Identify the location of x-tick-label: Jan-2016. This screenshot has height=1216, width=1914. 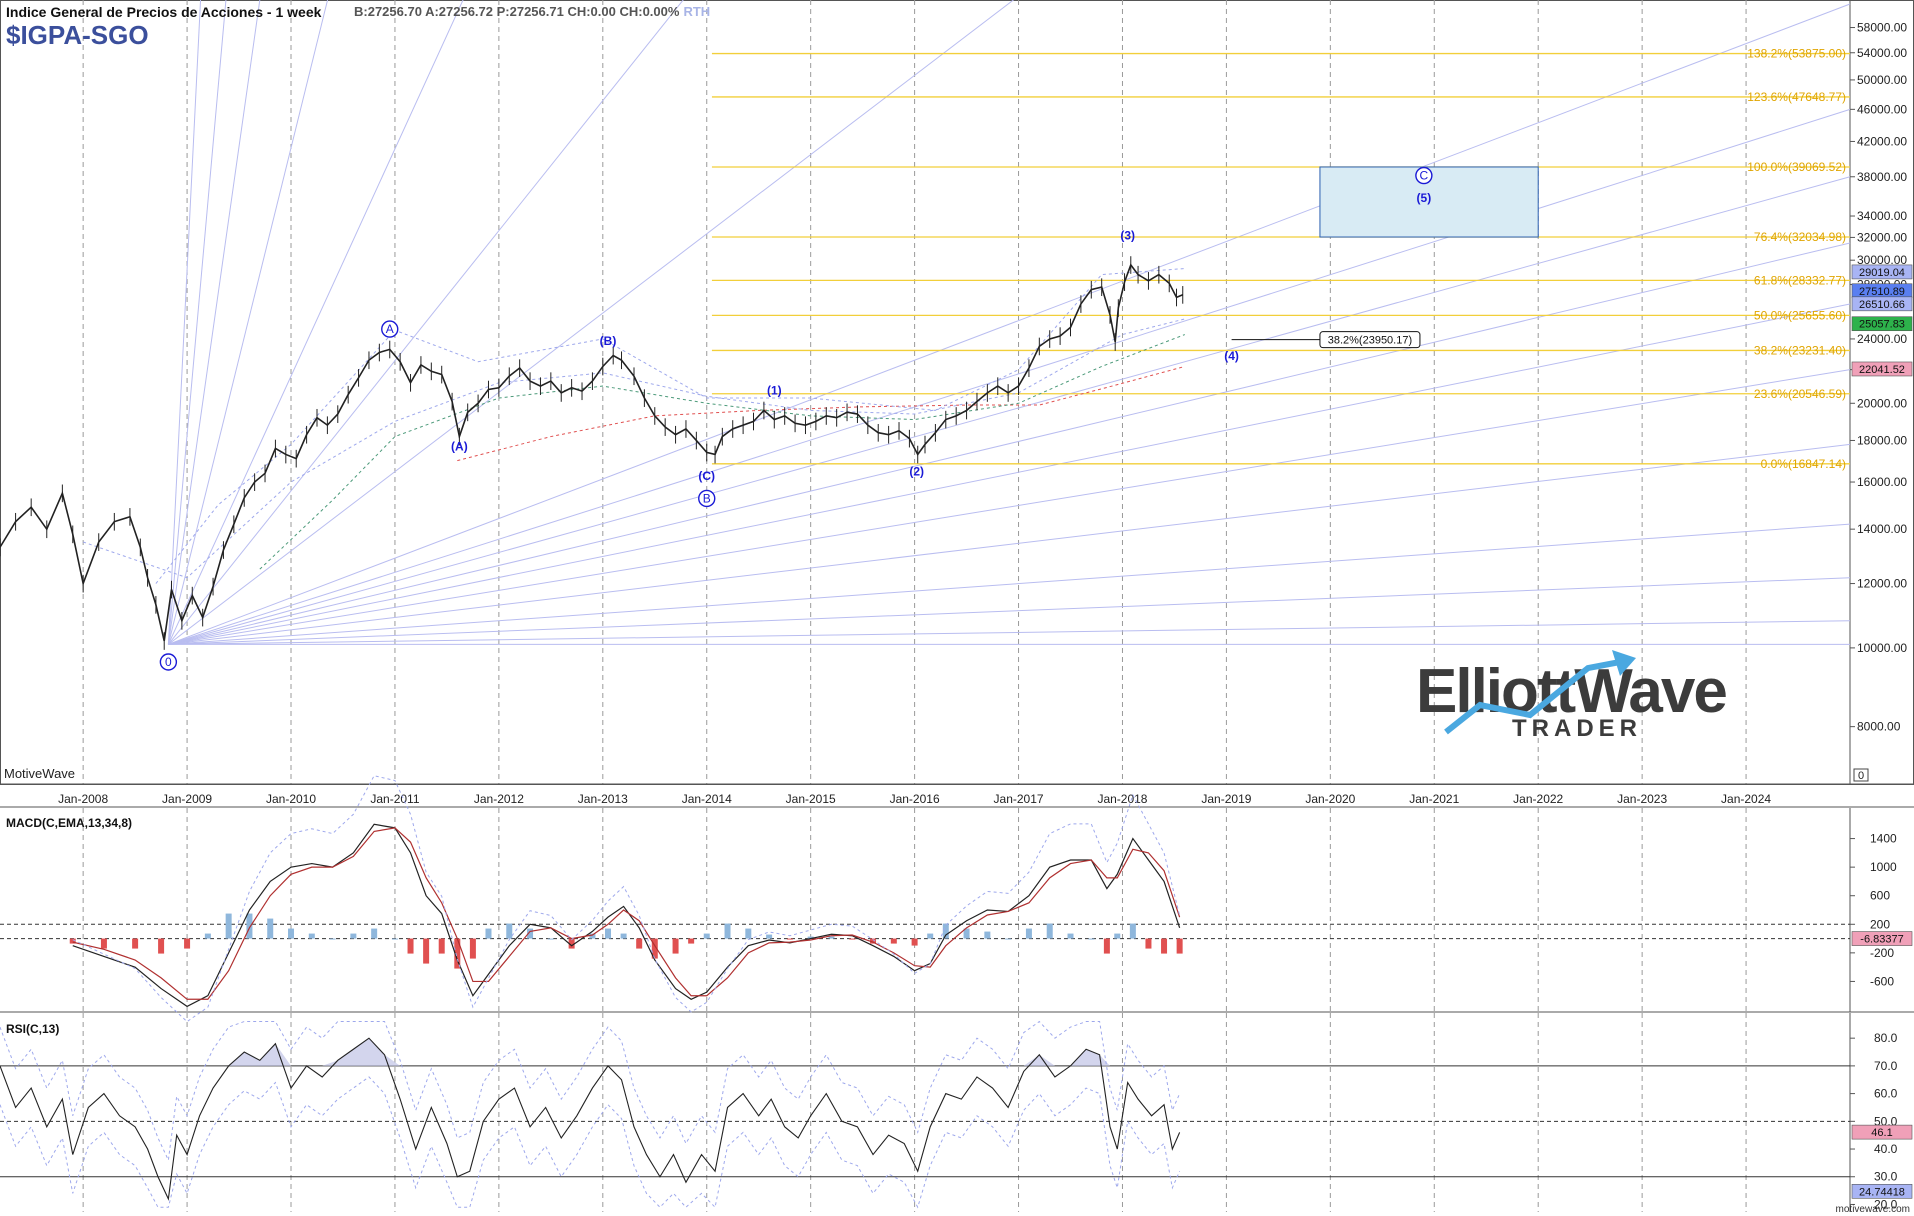
(915, 799).